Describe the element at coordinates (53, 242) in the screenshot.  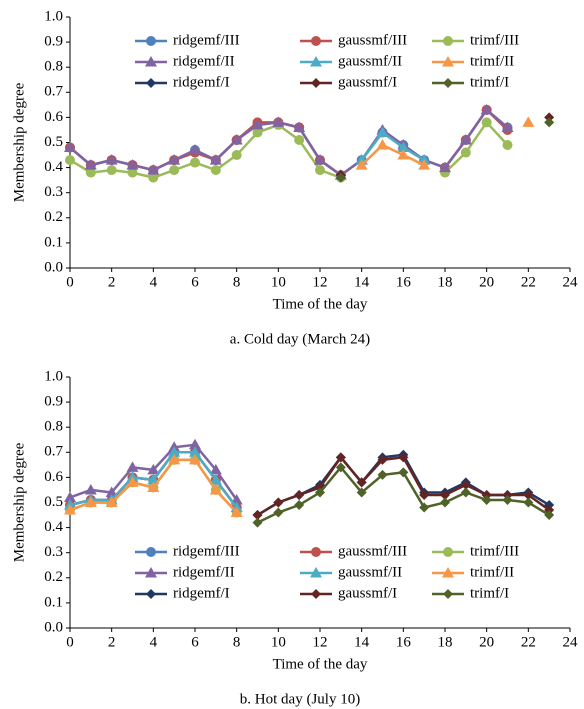
I see `y-tick-label: 0.1` at that location.